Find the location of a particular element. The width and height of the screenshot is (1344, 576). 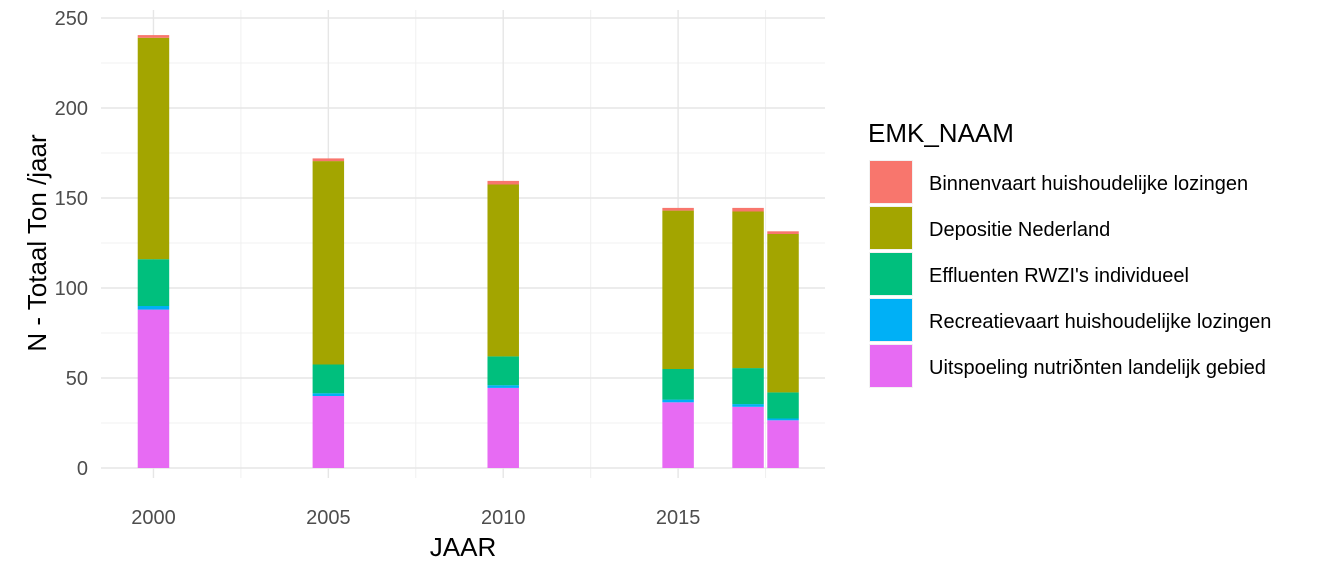

legend-label: Recreatievaart huishoudelijke lozingen is located at coordinates (1100, 322).